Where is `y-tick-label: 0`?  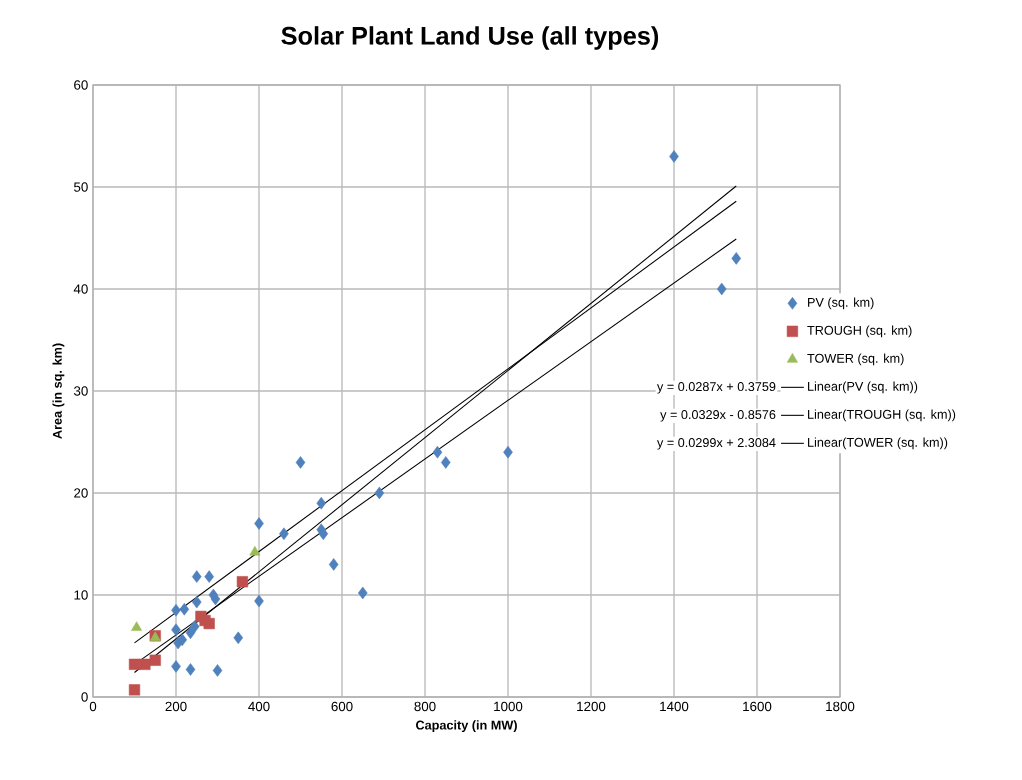
y-tick-label: 0 is located at coordinates (84, 697).